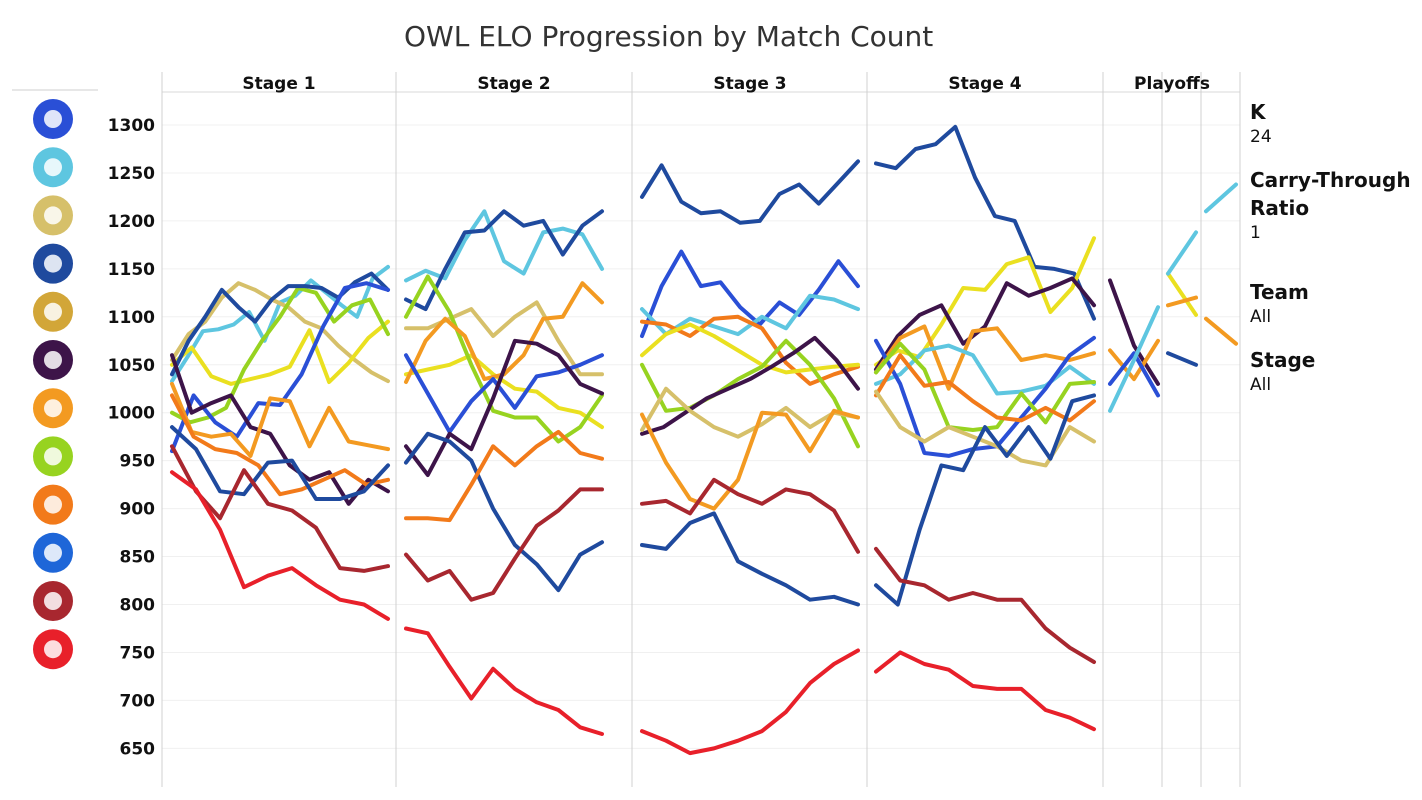 The width and height of the screenshot is (1422, 800). Describe the element at coordinates (138, 558) in the screenshot. I see `y-tick-label: 850` at that location.